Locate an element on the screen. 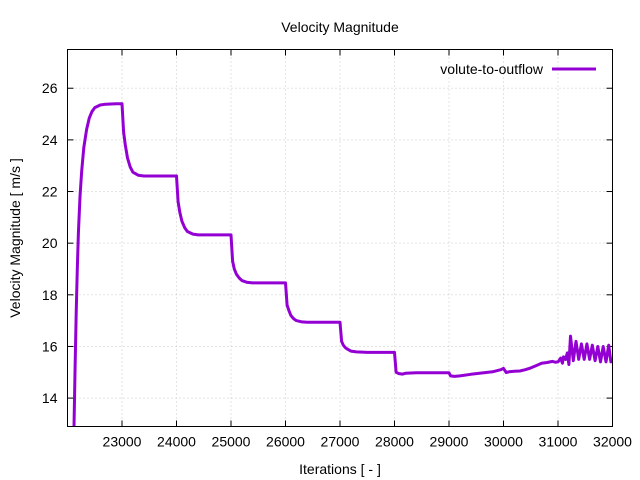 This screenshot has height=480, width=640. x-tick-label: 25000 is located at coordinates (231, 442).